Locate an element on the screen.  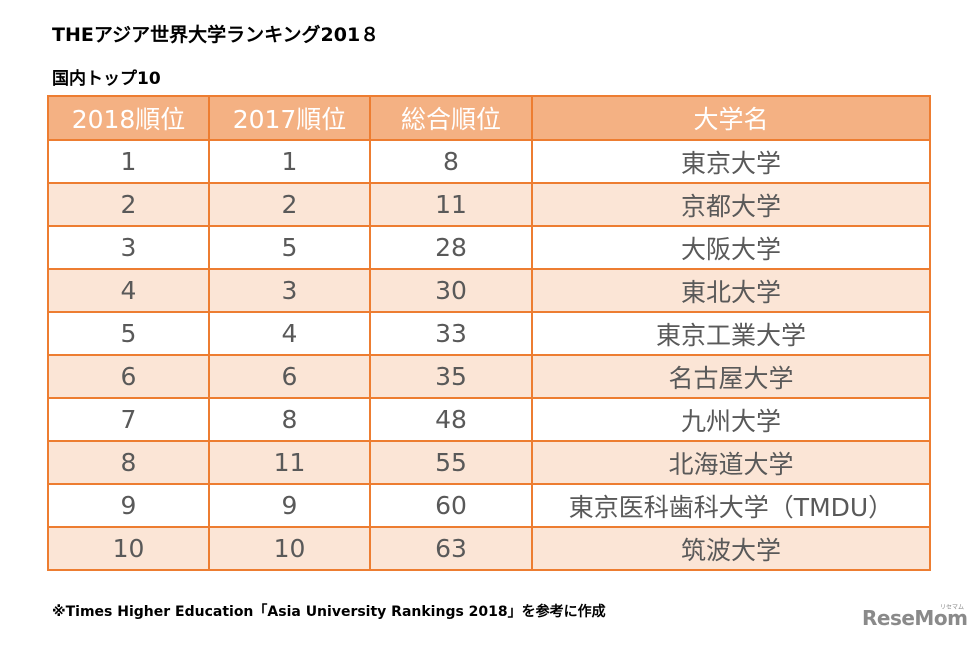
table-row: 6 6 35 名古屋大学 is located at coordinates (489, 376).